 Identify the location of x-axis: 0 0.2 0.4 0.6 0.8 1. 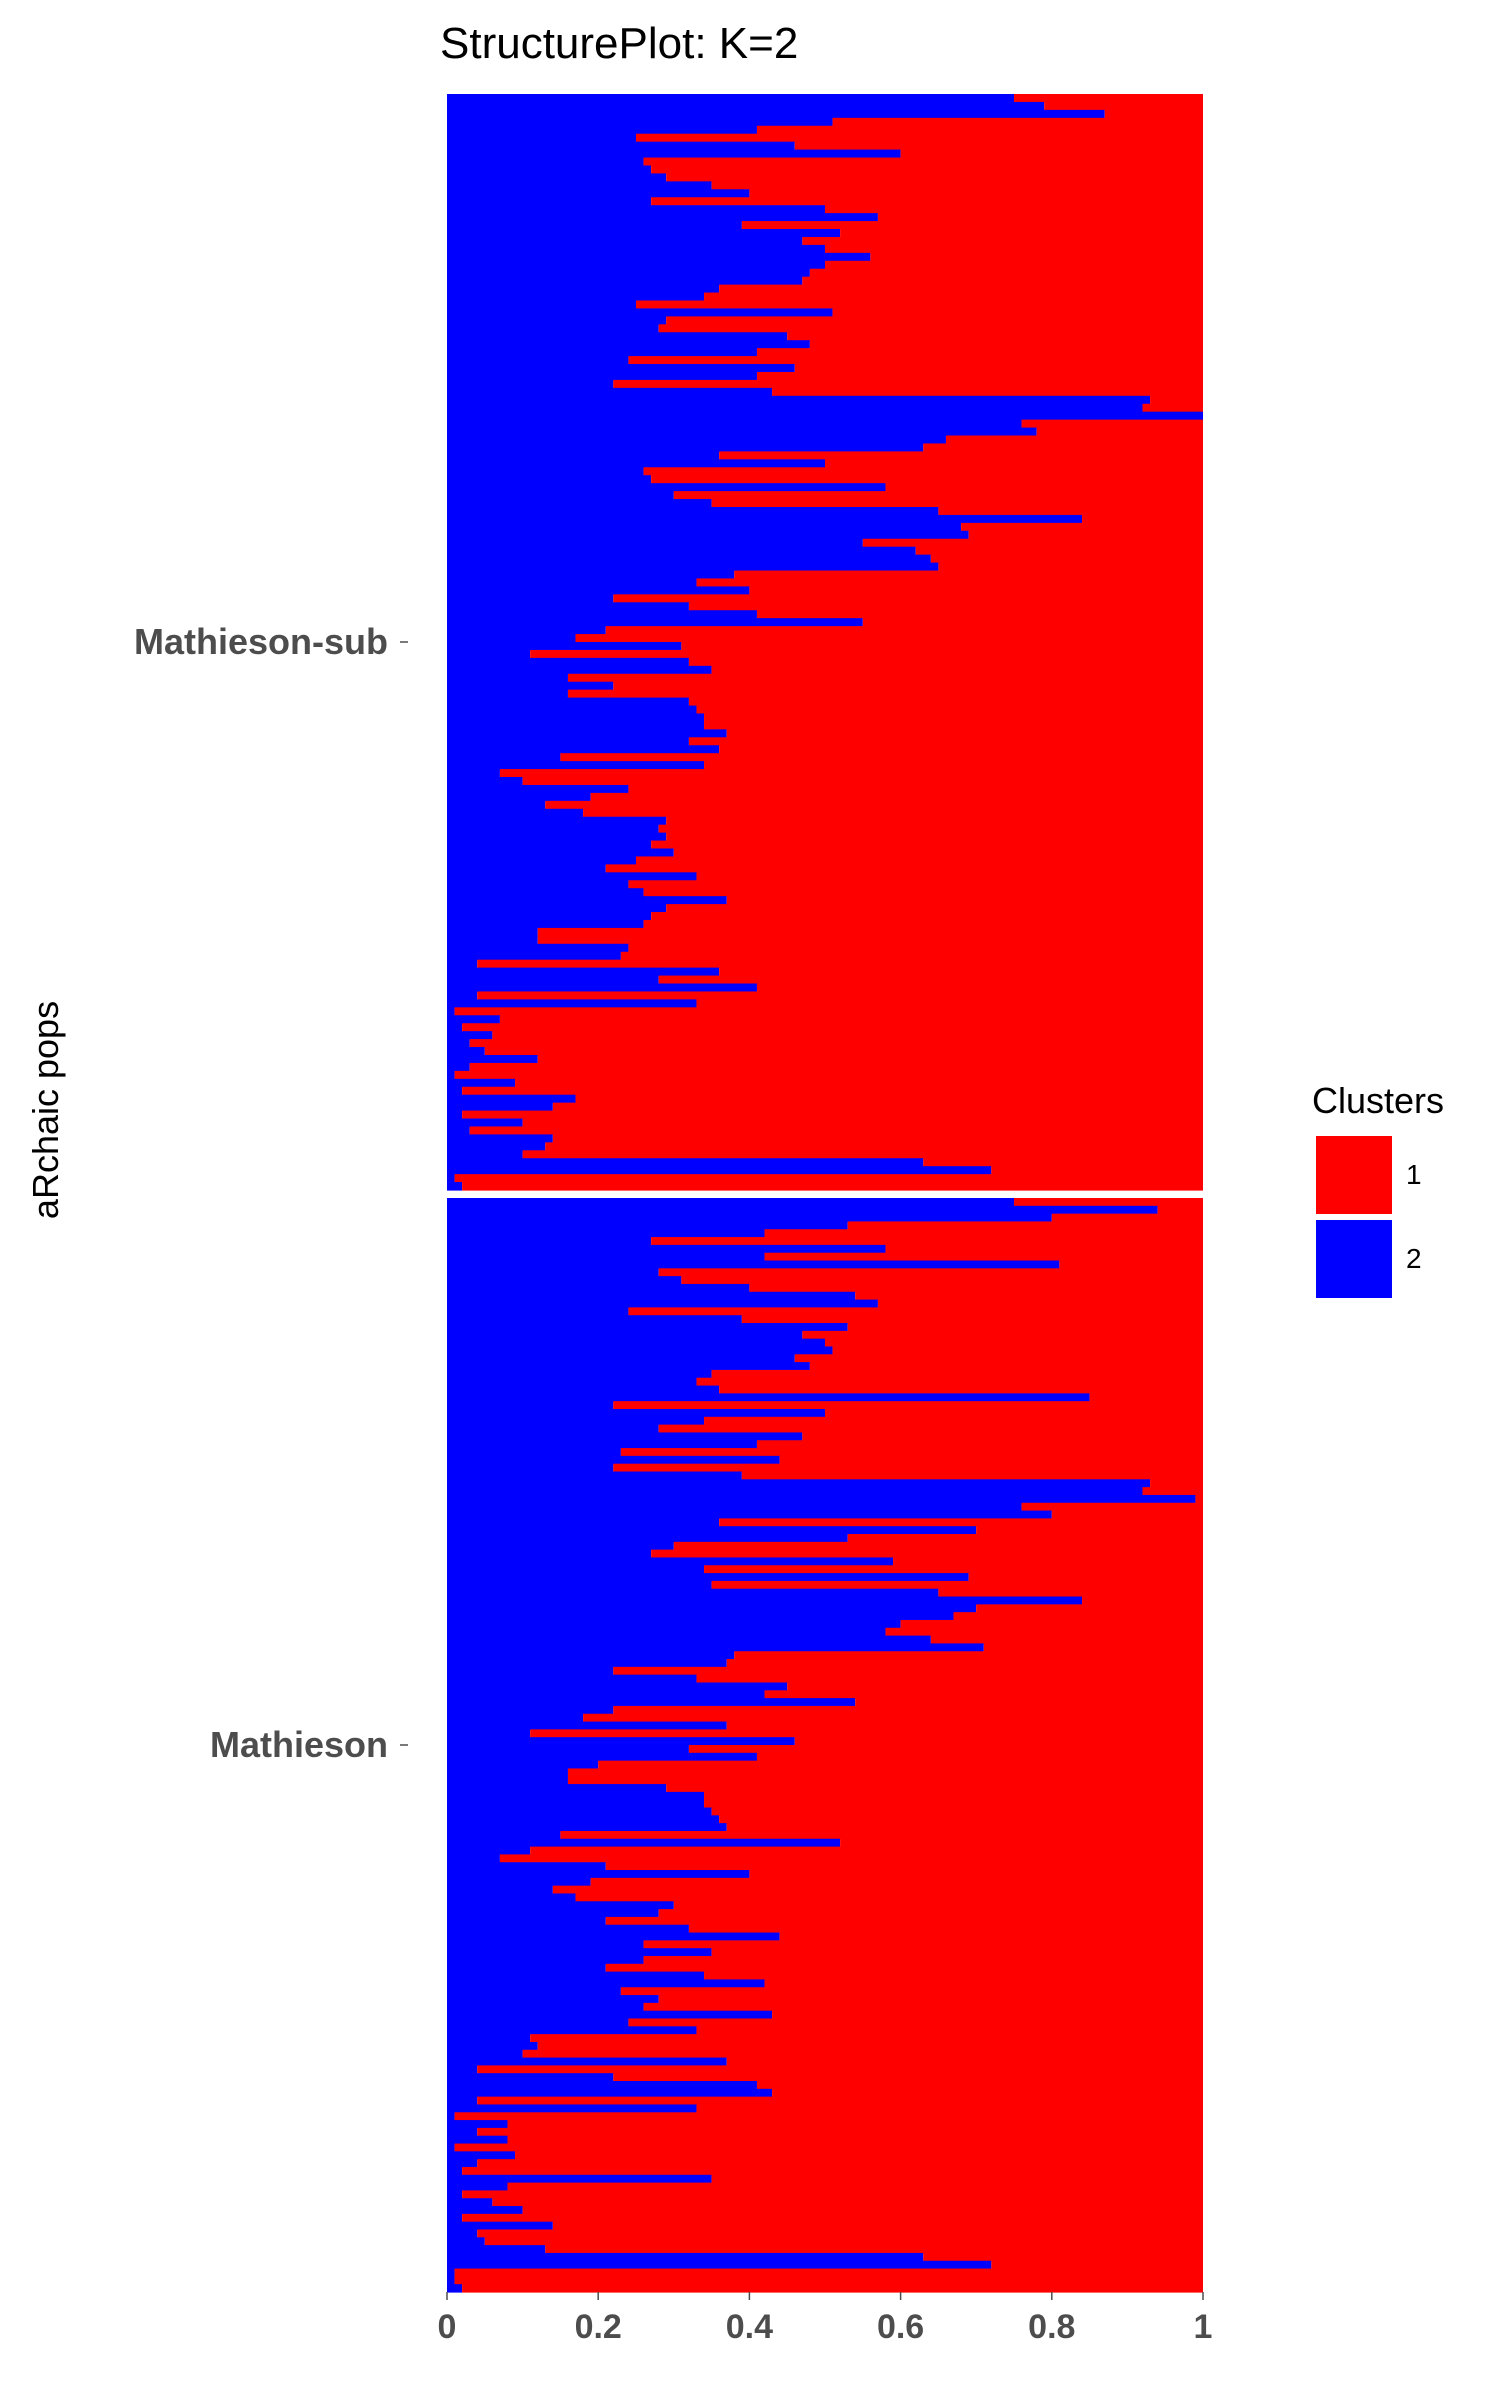
(825, 2319).